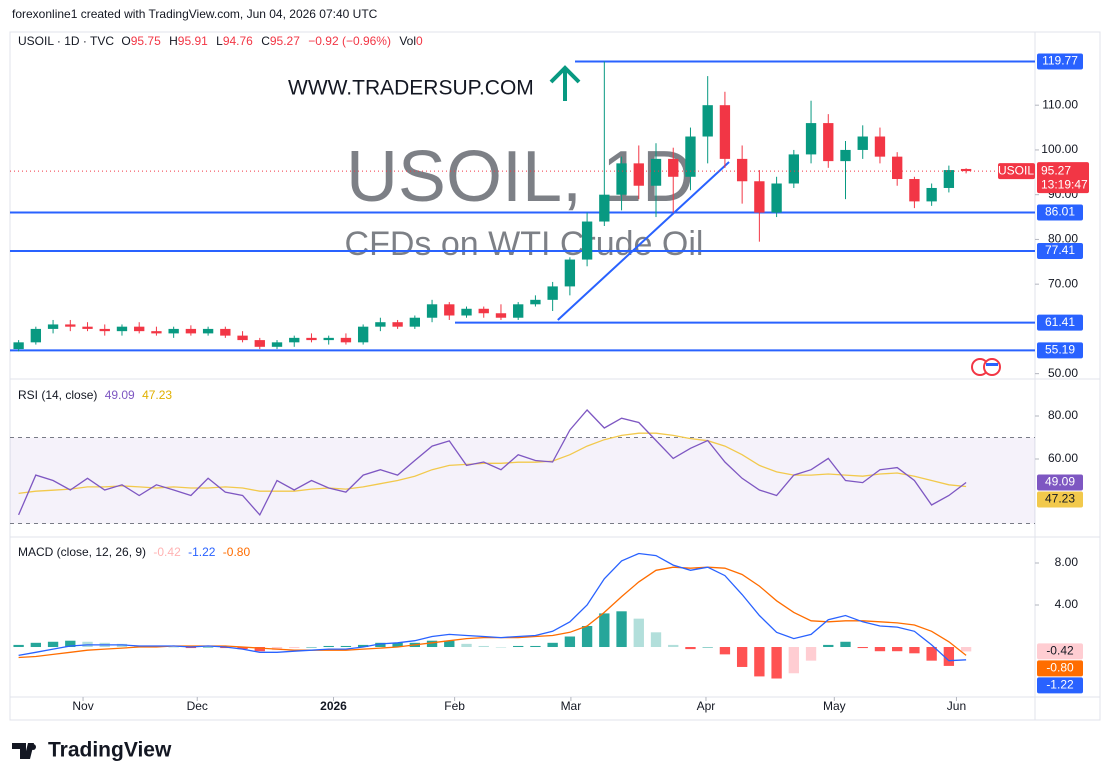  I want to click on rsi-label-box, so click(1060, 482).